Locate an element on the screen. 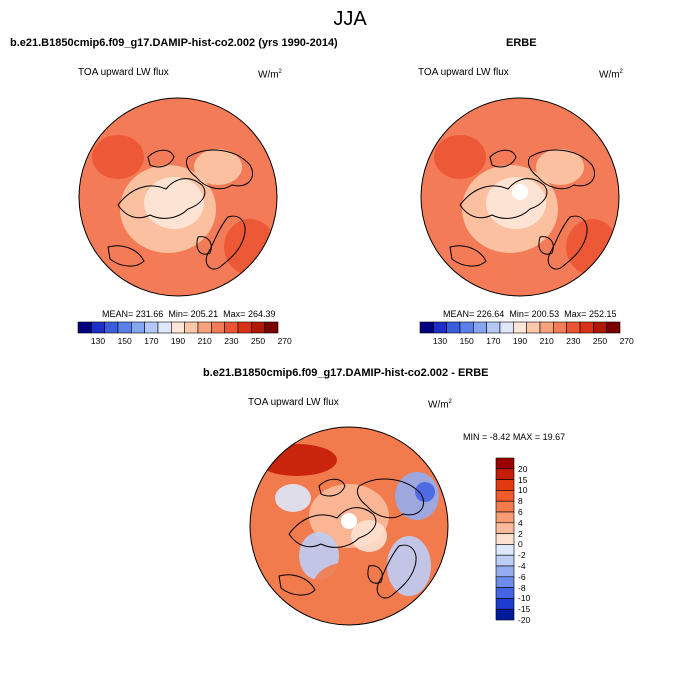 This screenshot has width=700, height=700. panel1-units: W/m2 is located at coordinates (270, 75).